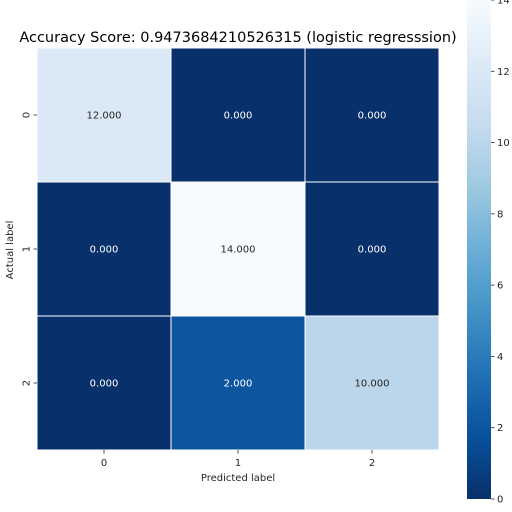  I want to click on colorbar-tick-label-4: 8, so click(500, 214).